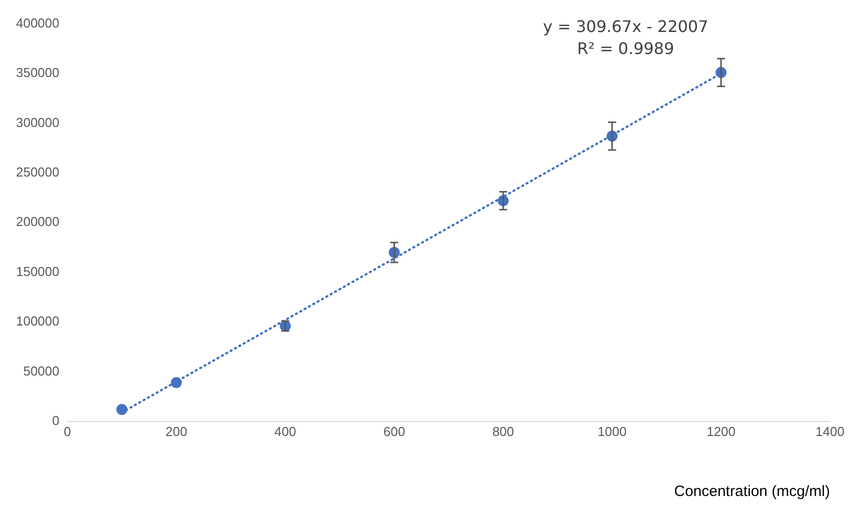 This screenshot has height=513, width=858. Describe the element at coordinates (38, 321) in the screenshot. I see `y-tick-label: 100000` at that location.